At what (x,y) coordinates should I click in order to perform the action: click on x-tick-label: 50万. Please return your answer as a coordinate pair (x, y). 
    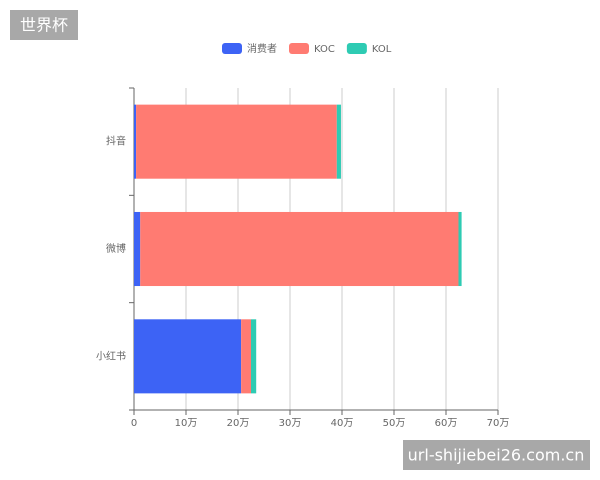
    Looking at the image, I should click on (394, 423).